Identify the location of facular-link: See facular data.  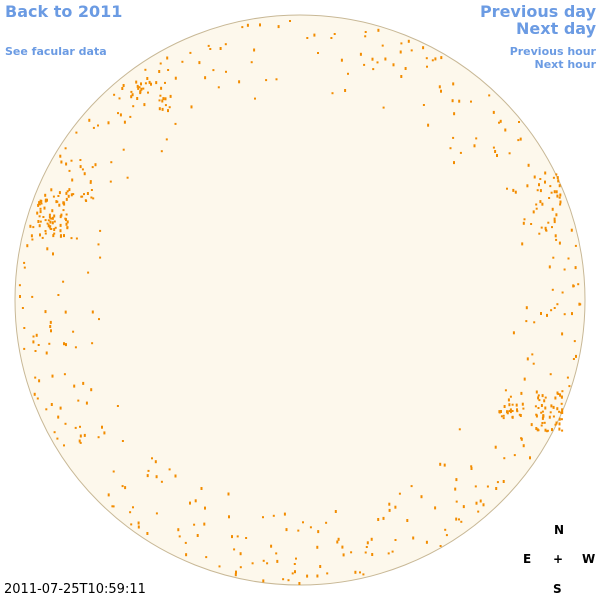
(56, 51).